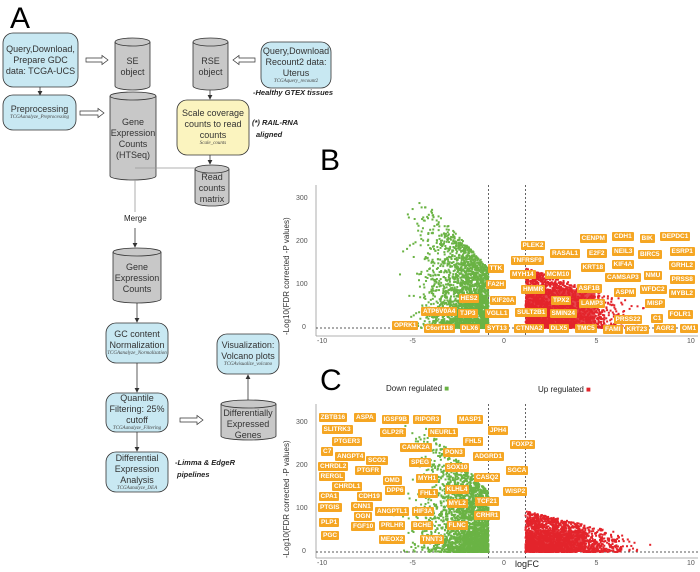 The height and width of the screenshot is (572, 700). I want to click on hollow-arrow, so click(92, 113).